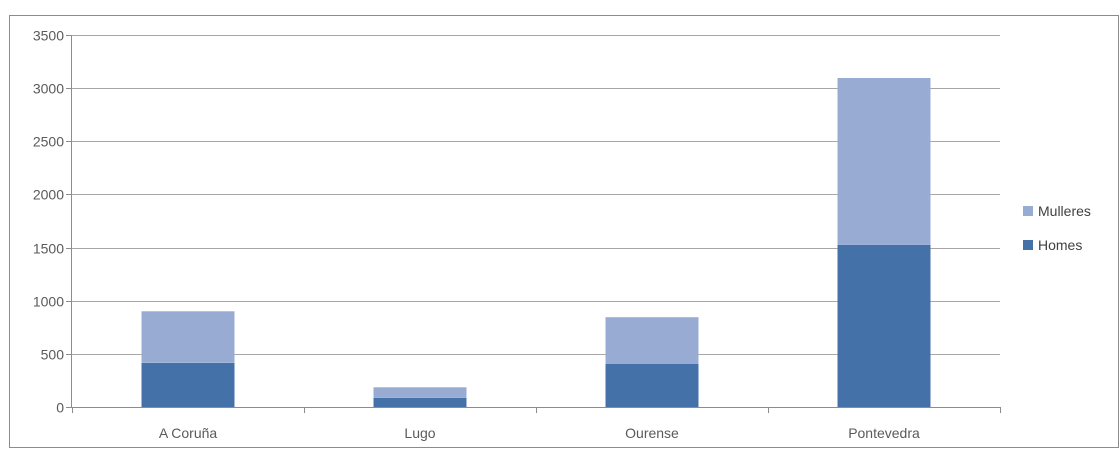 Image resolution: width=1120 pixels, height=449 pixels. Describe the element at coordinates (884, 161) in the screenshot. I see `bar-mulleres-pontevedra` at that location.